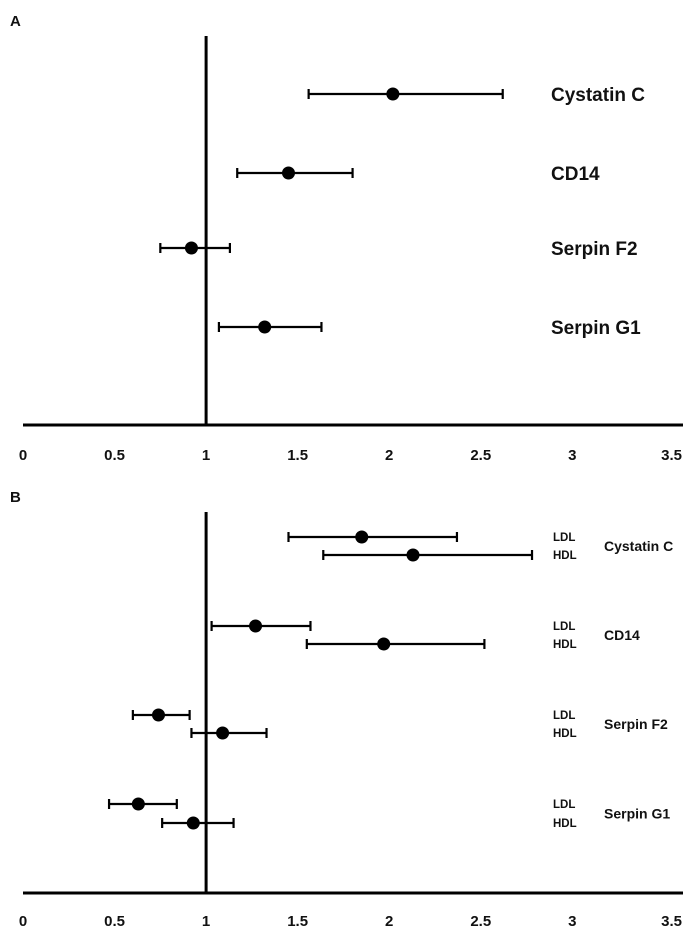 This screenshot has width=683, height=934. Describe the element at coordinates (598, 95) in the screenshot. I see `row-label: Cystatin C` at that location.